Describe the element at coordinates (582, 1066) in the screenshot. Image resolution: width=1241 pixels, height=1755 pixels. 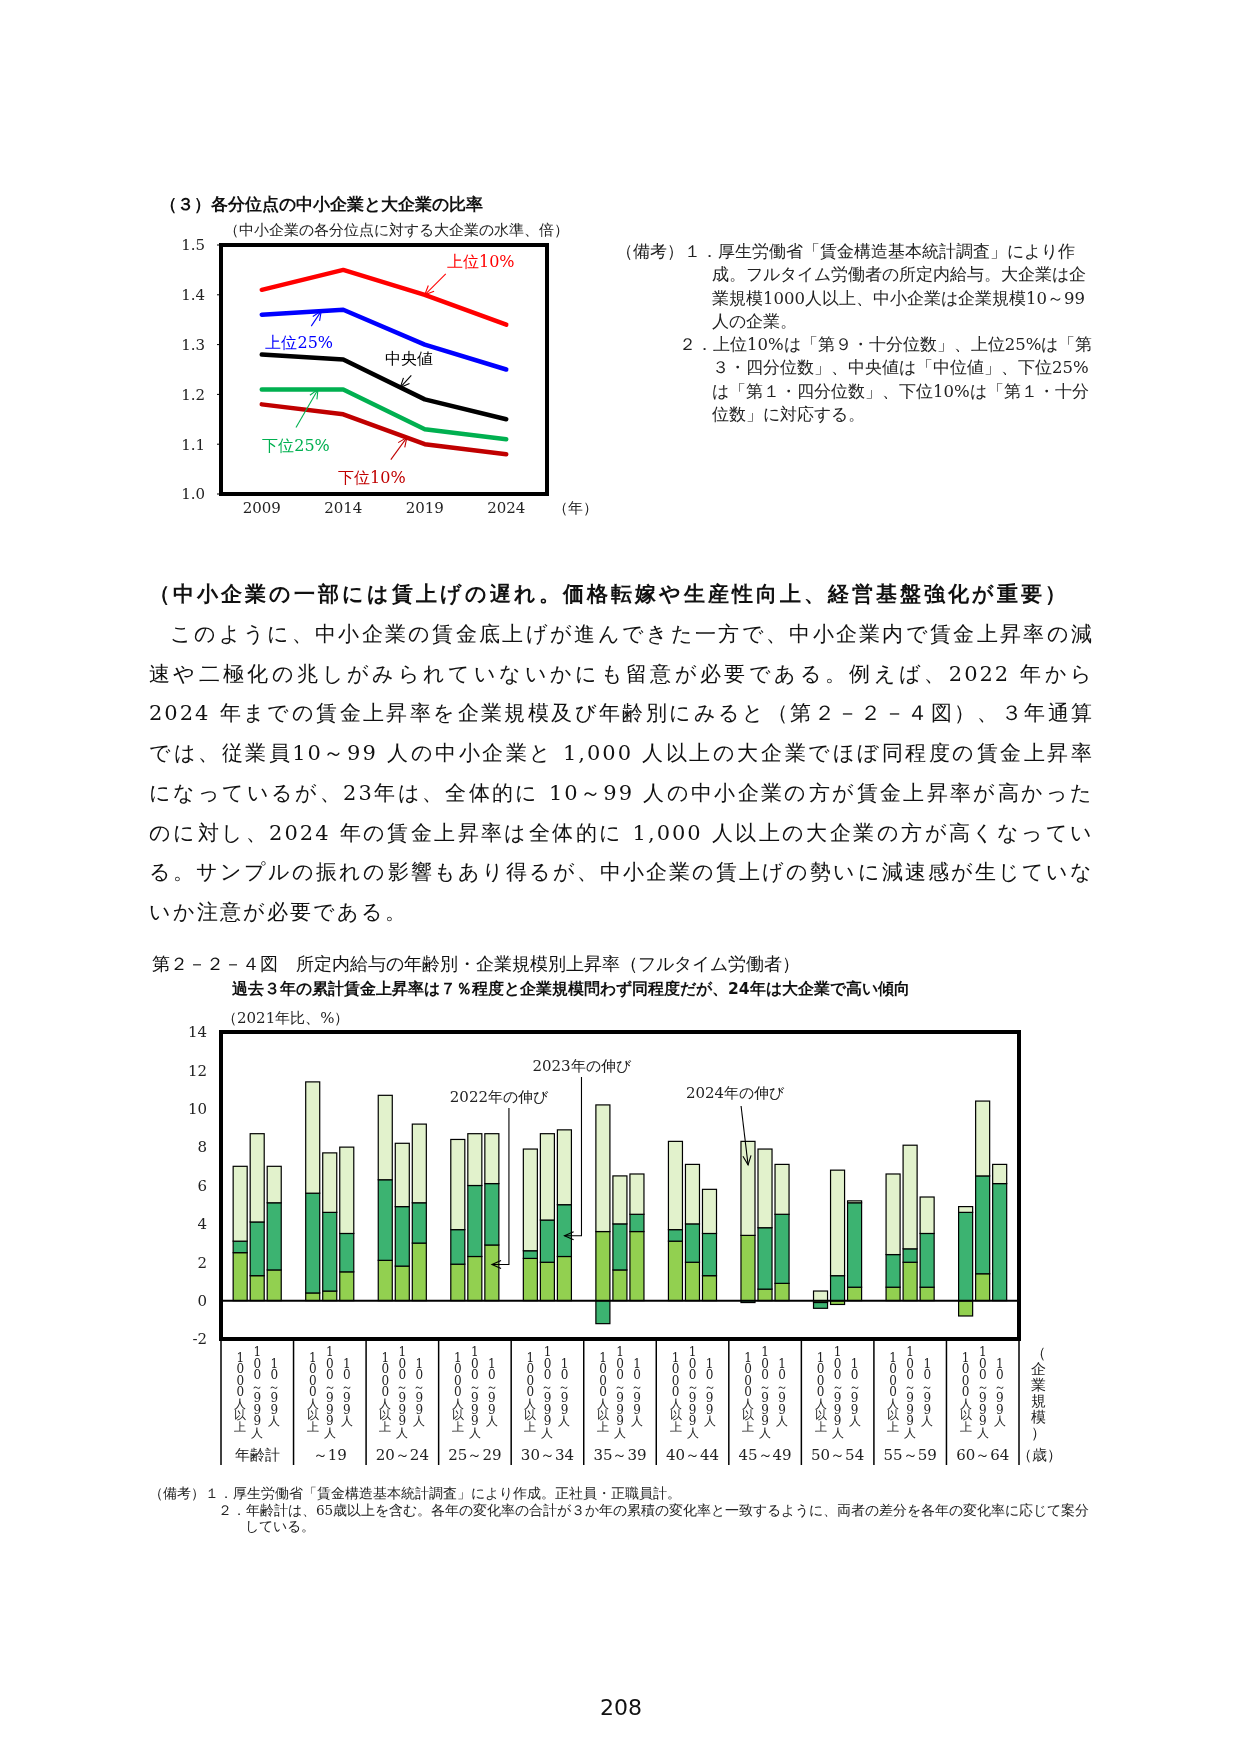
I see `text: 2023年の伸び` at that location.